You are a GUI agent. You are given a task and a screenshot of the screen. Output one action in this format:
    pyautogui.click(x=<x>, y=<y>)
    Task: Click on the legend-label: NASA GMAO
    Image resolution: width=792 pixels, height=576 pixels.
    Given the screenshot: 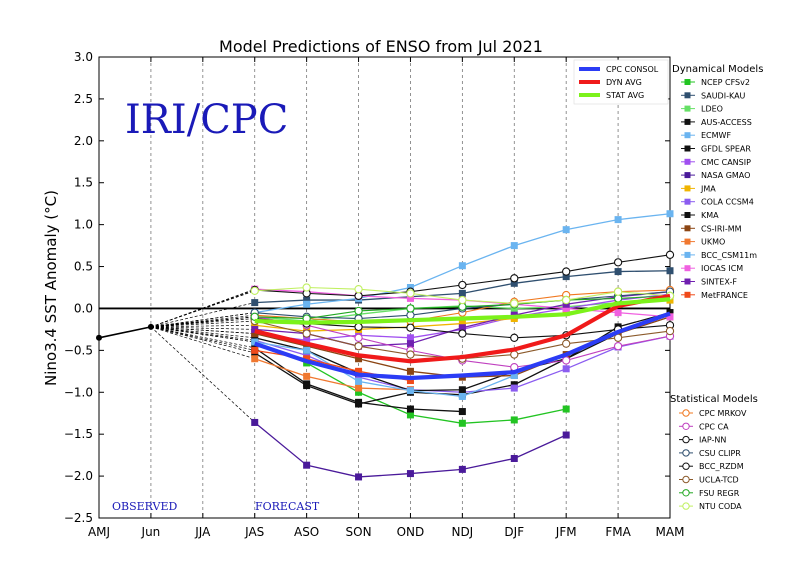 What is the action you would take?
    pyautogui.click(x=725, y=175)
    